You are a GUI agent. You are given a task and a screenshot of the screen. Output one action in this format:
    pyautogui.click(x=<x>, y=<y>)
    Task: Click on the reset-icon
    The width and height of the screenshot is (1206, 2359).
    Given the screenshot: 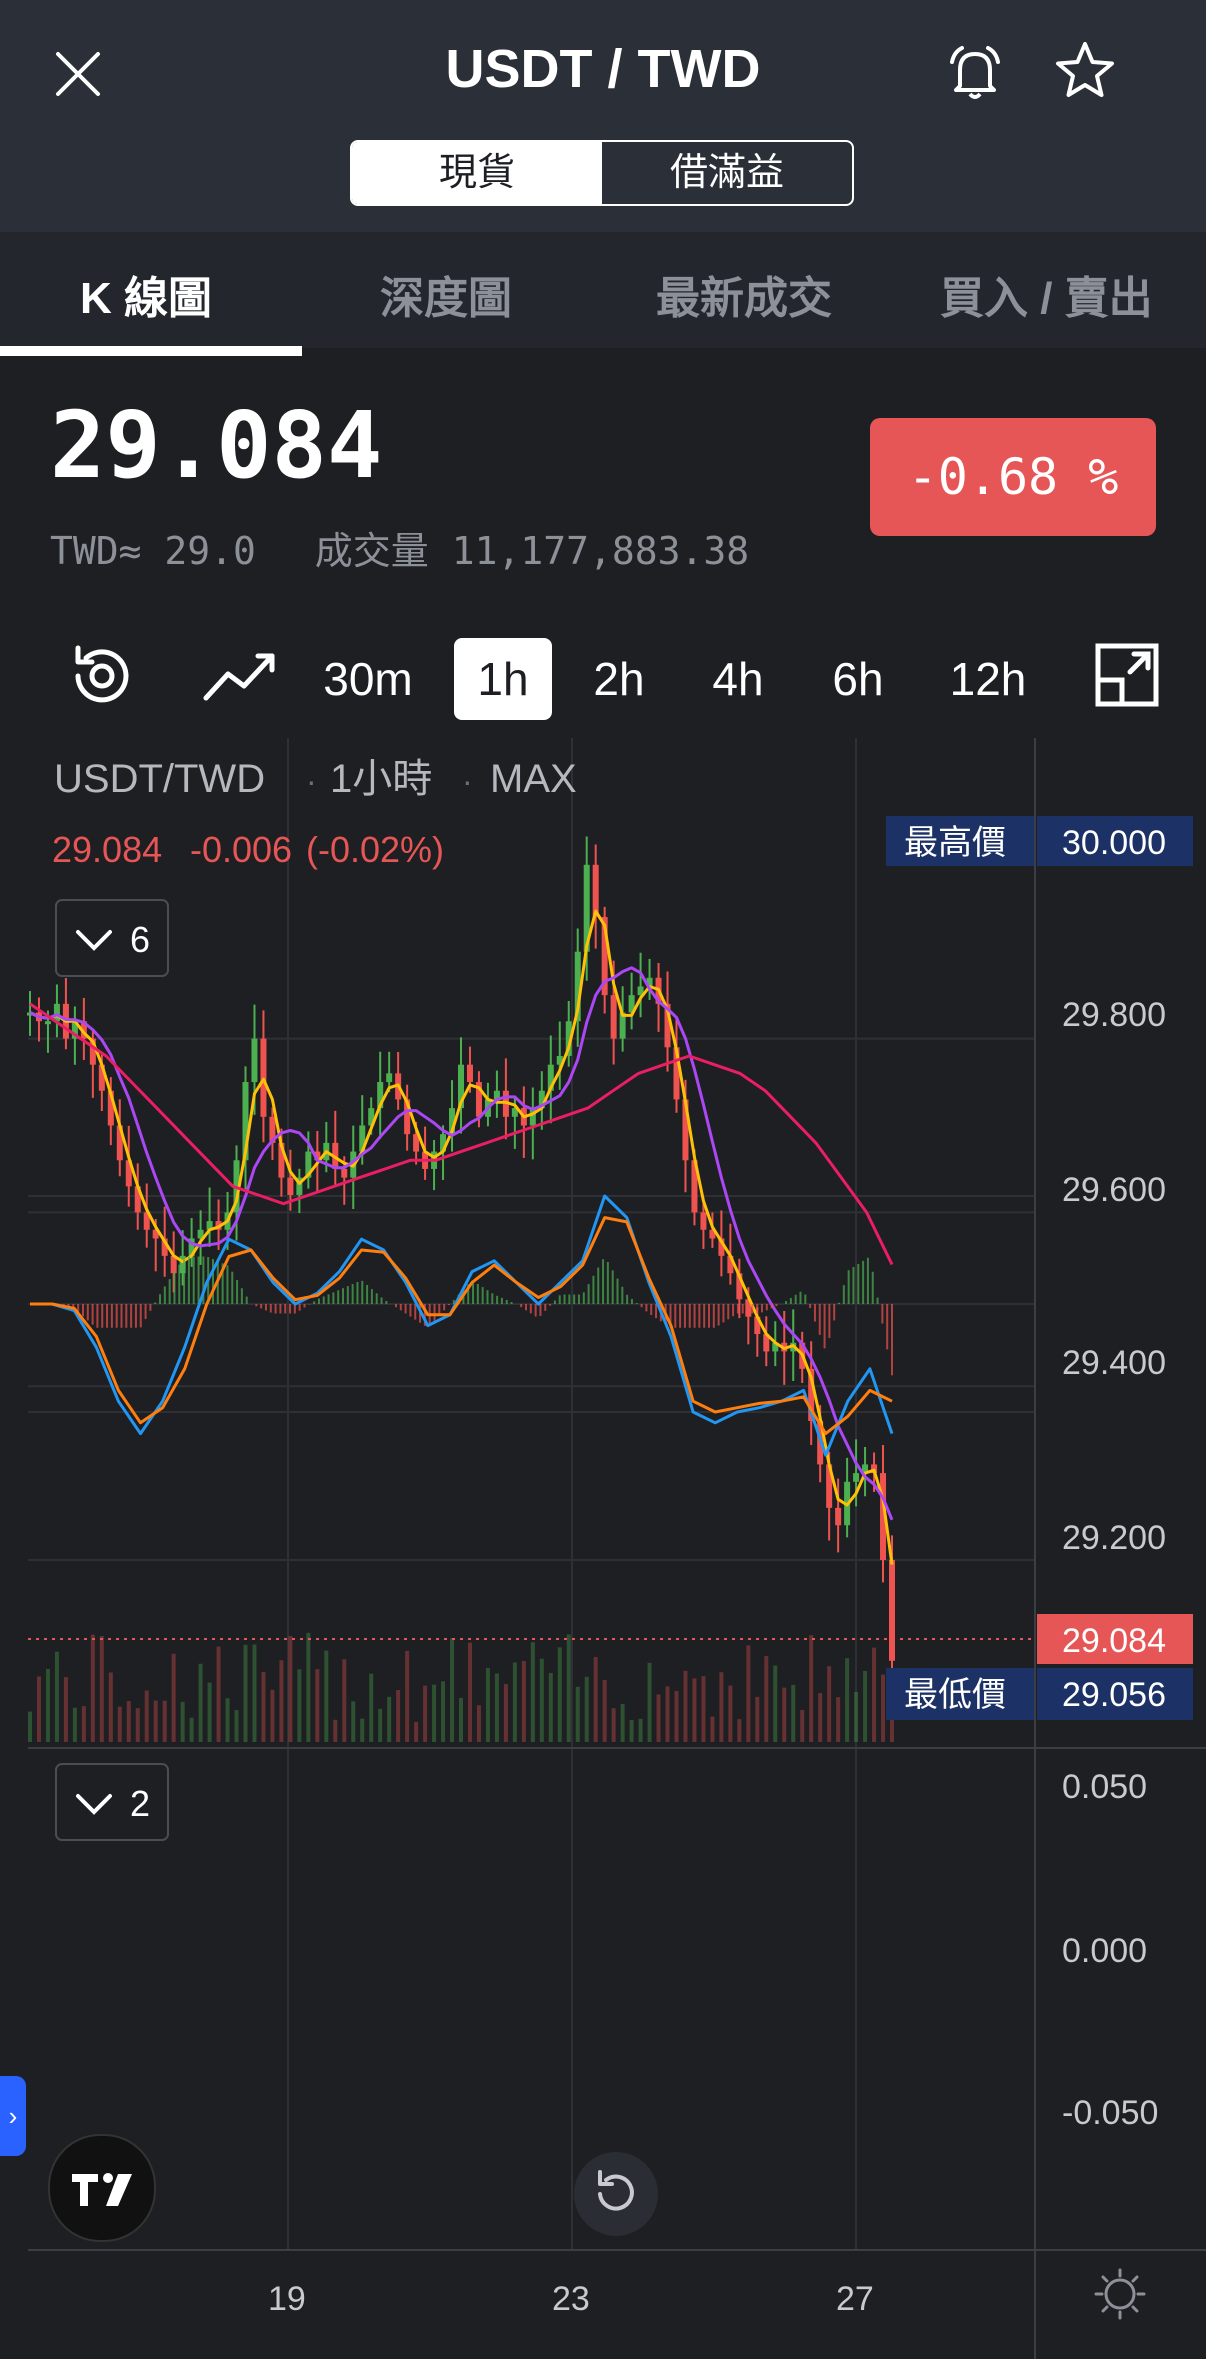 What is the action you would take?
    pyautogui.click(x=616, y=2190)
    